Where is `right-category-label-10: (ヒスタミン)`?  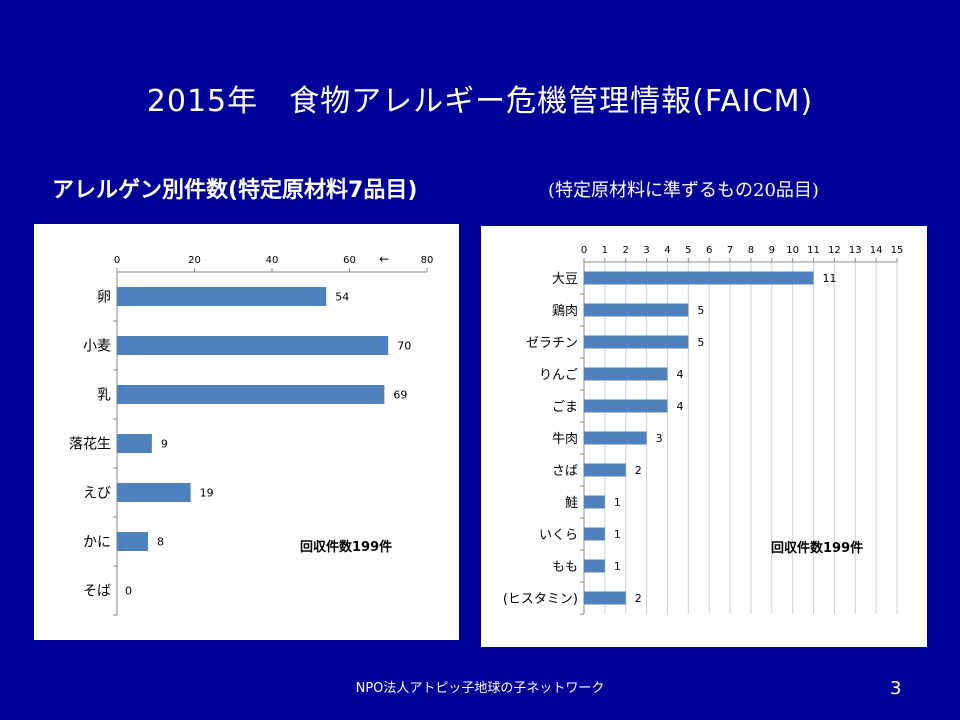 right-category-label-10: (ヒスタミン) is located at coordinates (540, 599).